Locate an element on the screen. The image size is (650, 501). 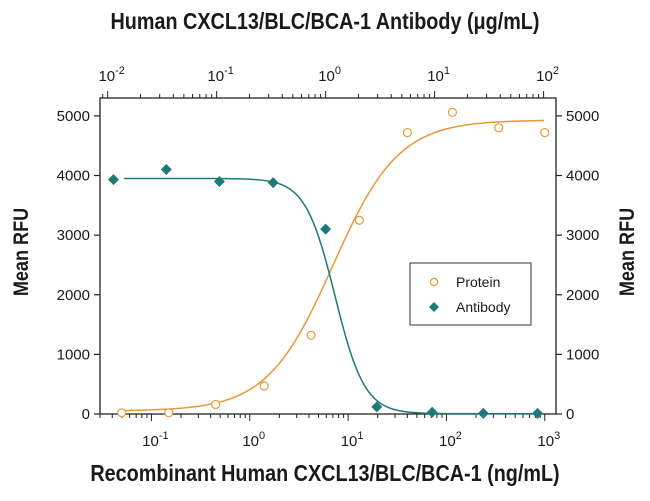
y-tick-label-right: 0 is located at coordinates (570, 414).